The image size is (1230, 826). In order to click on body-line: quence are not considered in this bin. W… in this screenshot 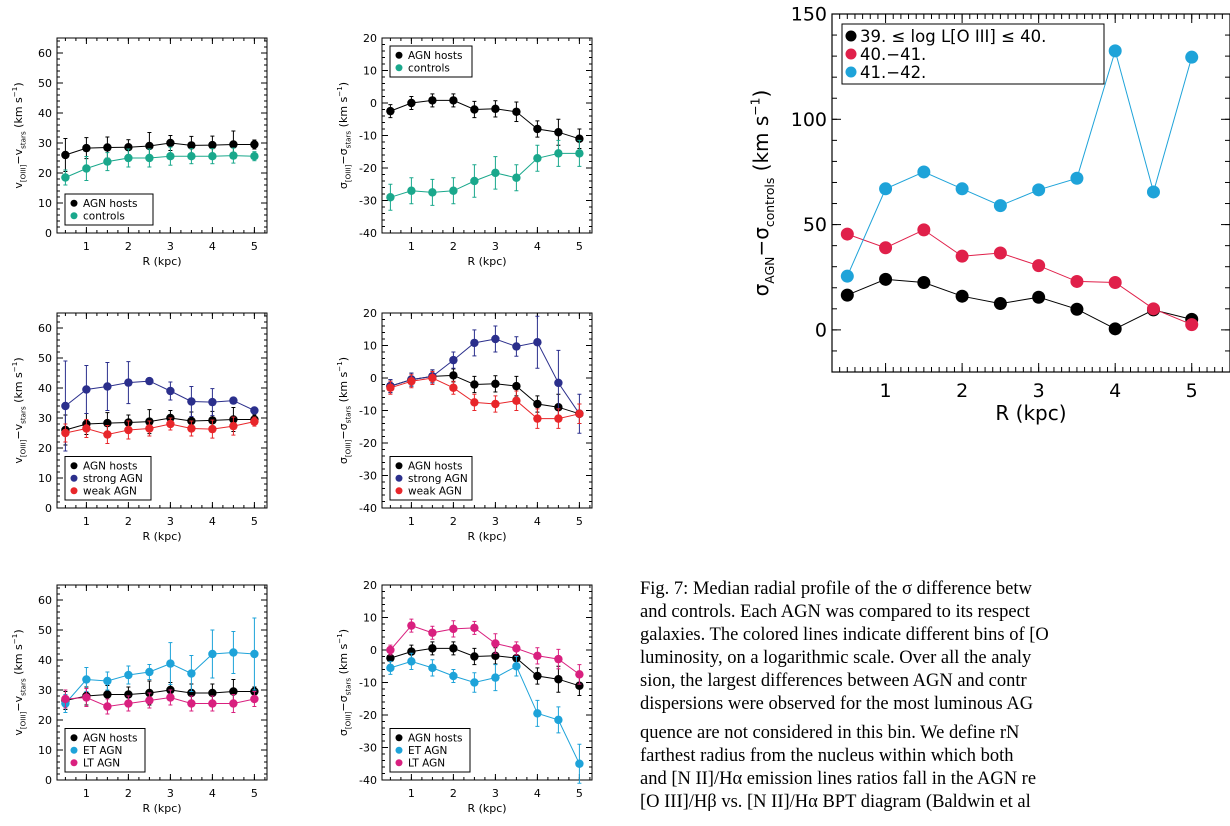, I will do `click(830, 733)`.